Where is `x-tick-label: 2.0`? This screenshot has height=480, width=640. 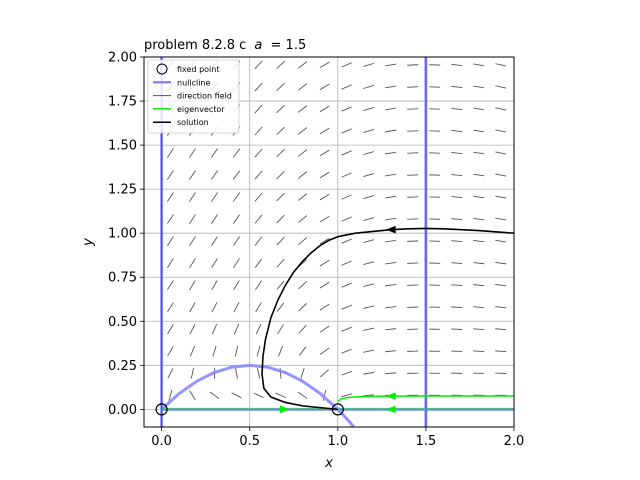
x-tick-label: 2.0 is located at coordinates (514, 441).